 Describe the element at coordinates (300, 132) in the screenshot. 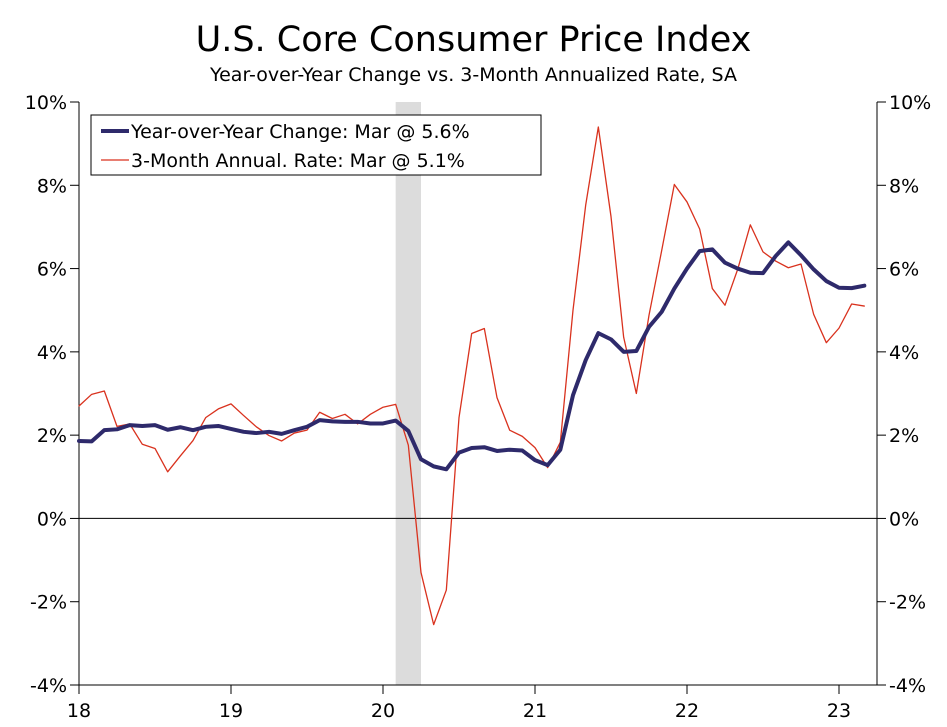

I see `legend-label-yoy: Year-over-Year Change: Mar @ 5.6%` at that location.